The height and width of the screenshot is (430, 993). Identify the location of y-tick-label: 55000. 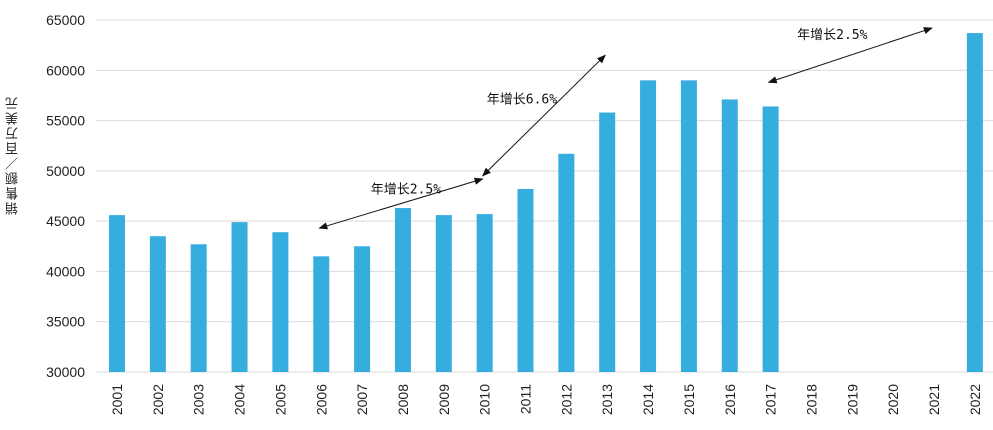
(65, 121).